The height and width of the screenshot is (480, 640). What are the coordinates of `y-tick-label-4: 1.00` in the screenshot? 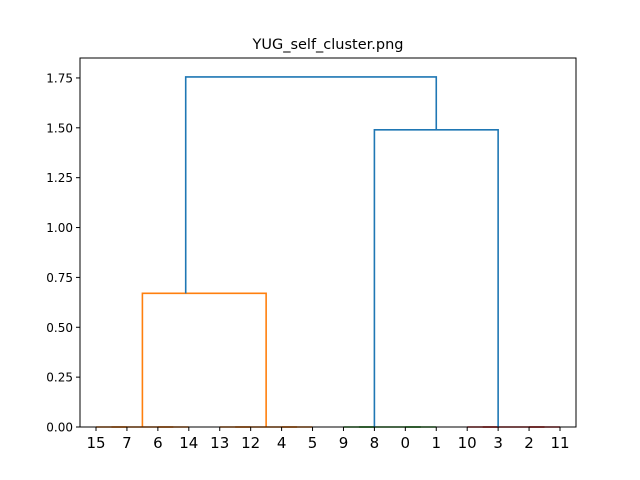 It's located at (59, 228).